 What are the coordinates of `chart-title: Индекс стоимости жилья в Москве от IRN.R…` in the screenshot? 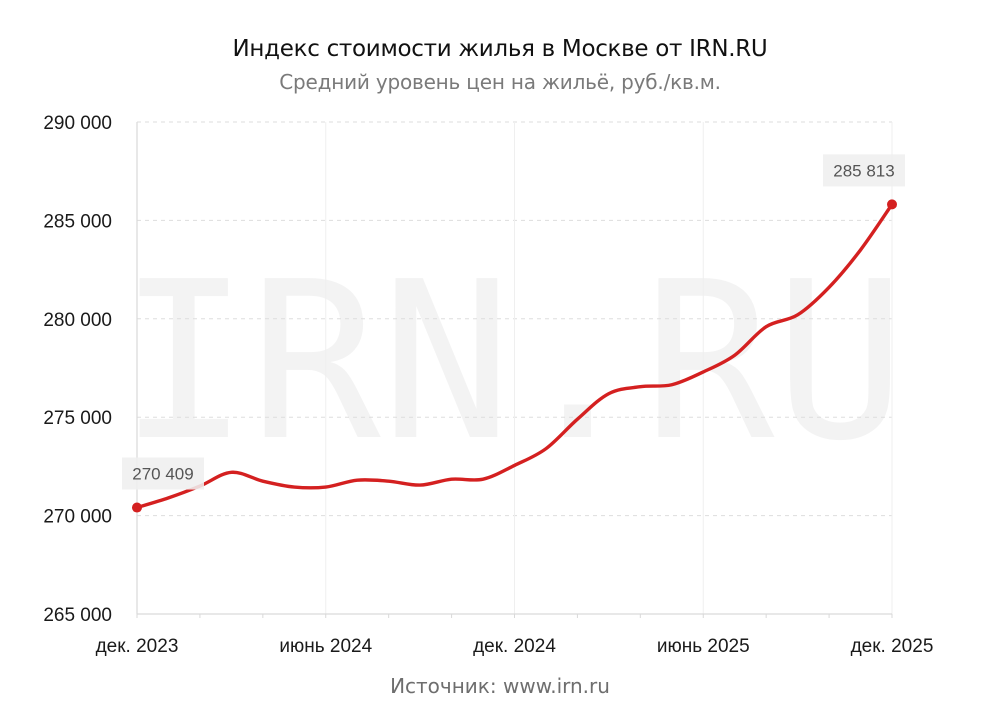 It's located at (500, 49).